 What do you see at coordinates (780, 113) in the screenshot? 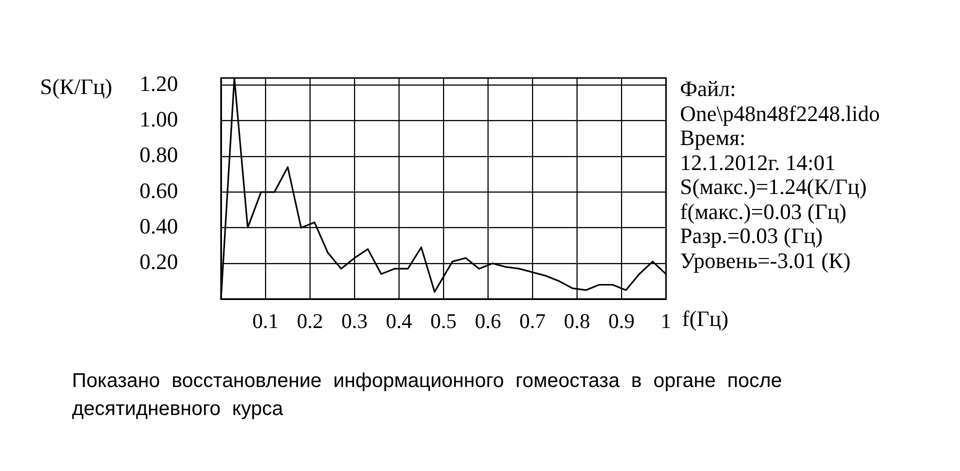
I see `text: One\p48n48f2248.lido` at bounding box center [780, 113].